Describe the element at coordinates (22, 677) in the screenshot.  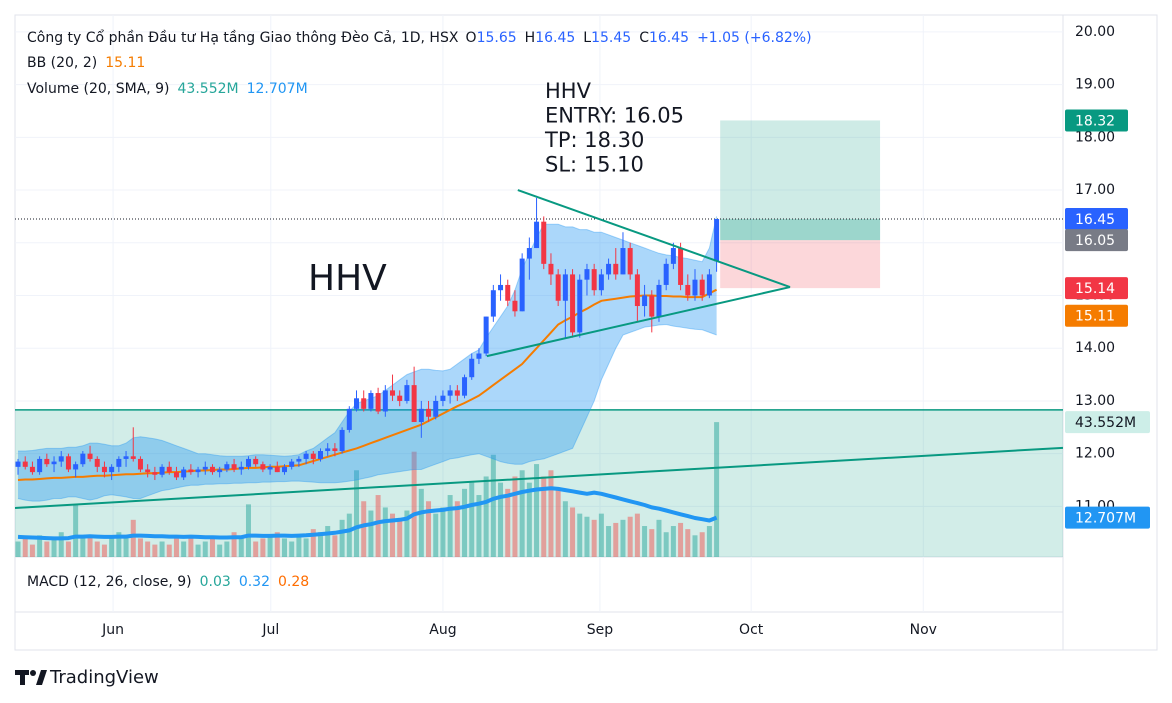
I see `logo-stem` at that location.